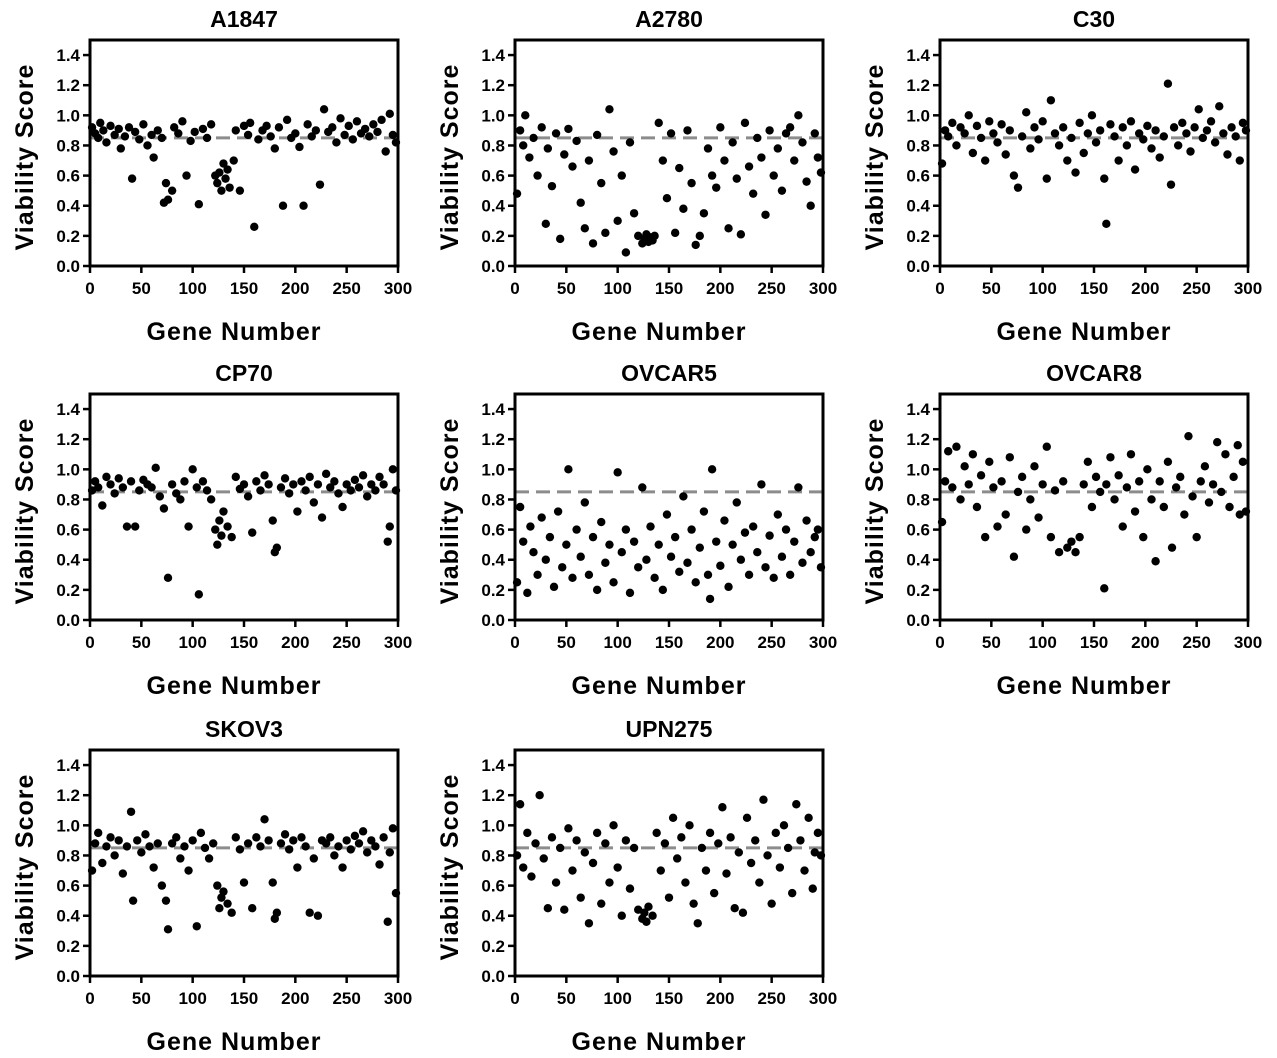  I want to click on y-tick-label: 0.8, so click(68, 499).